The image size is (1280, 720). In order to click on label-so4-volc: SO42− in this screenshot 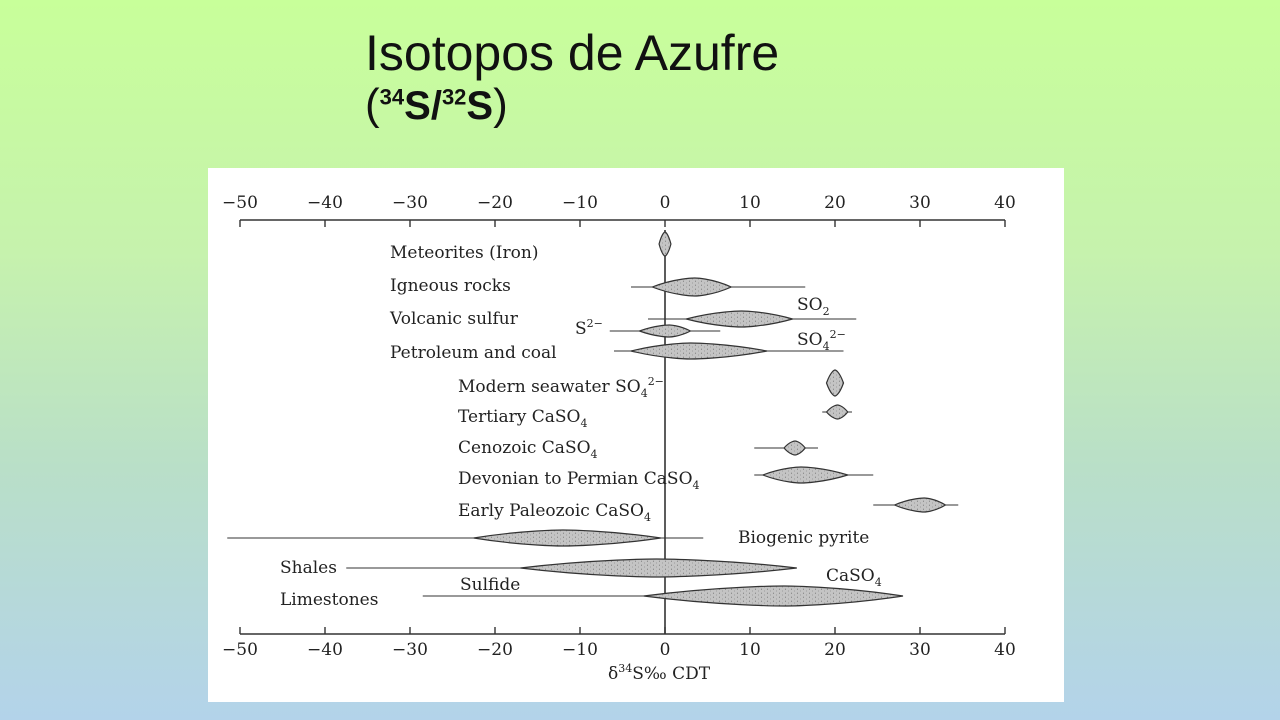, I will do `click(821, 340)`.